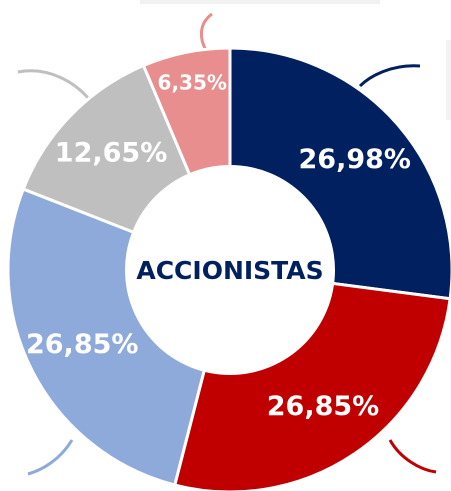 The height and width of the screenshot is (491, 451). I want to click on value-label: 6,35%, so click(192, 82).